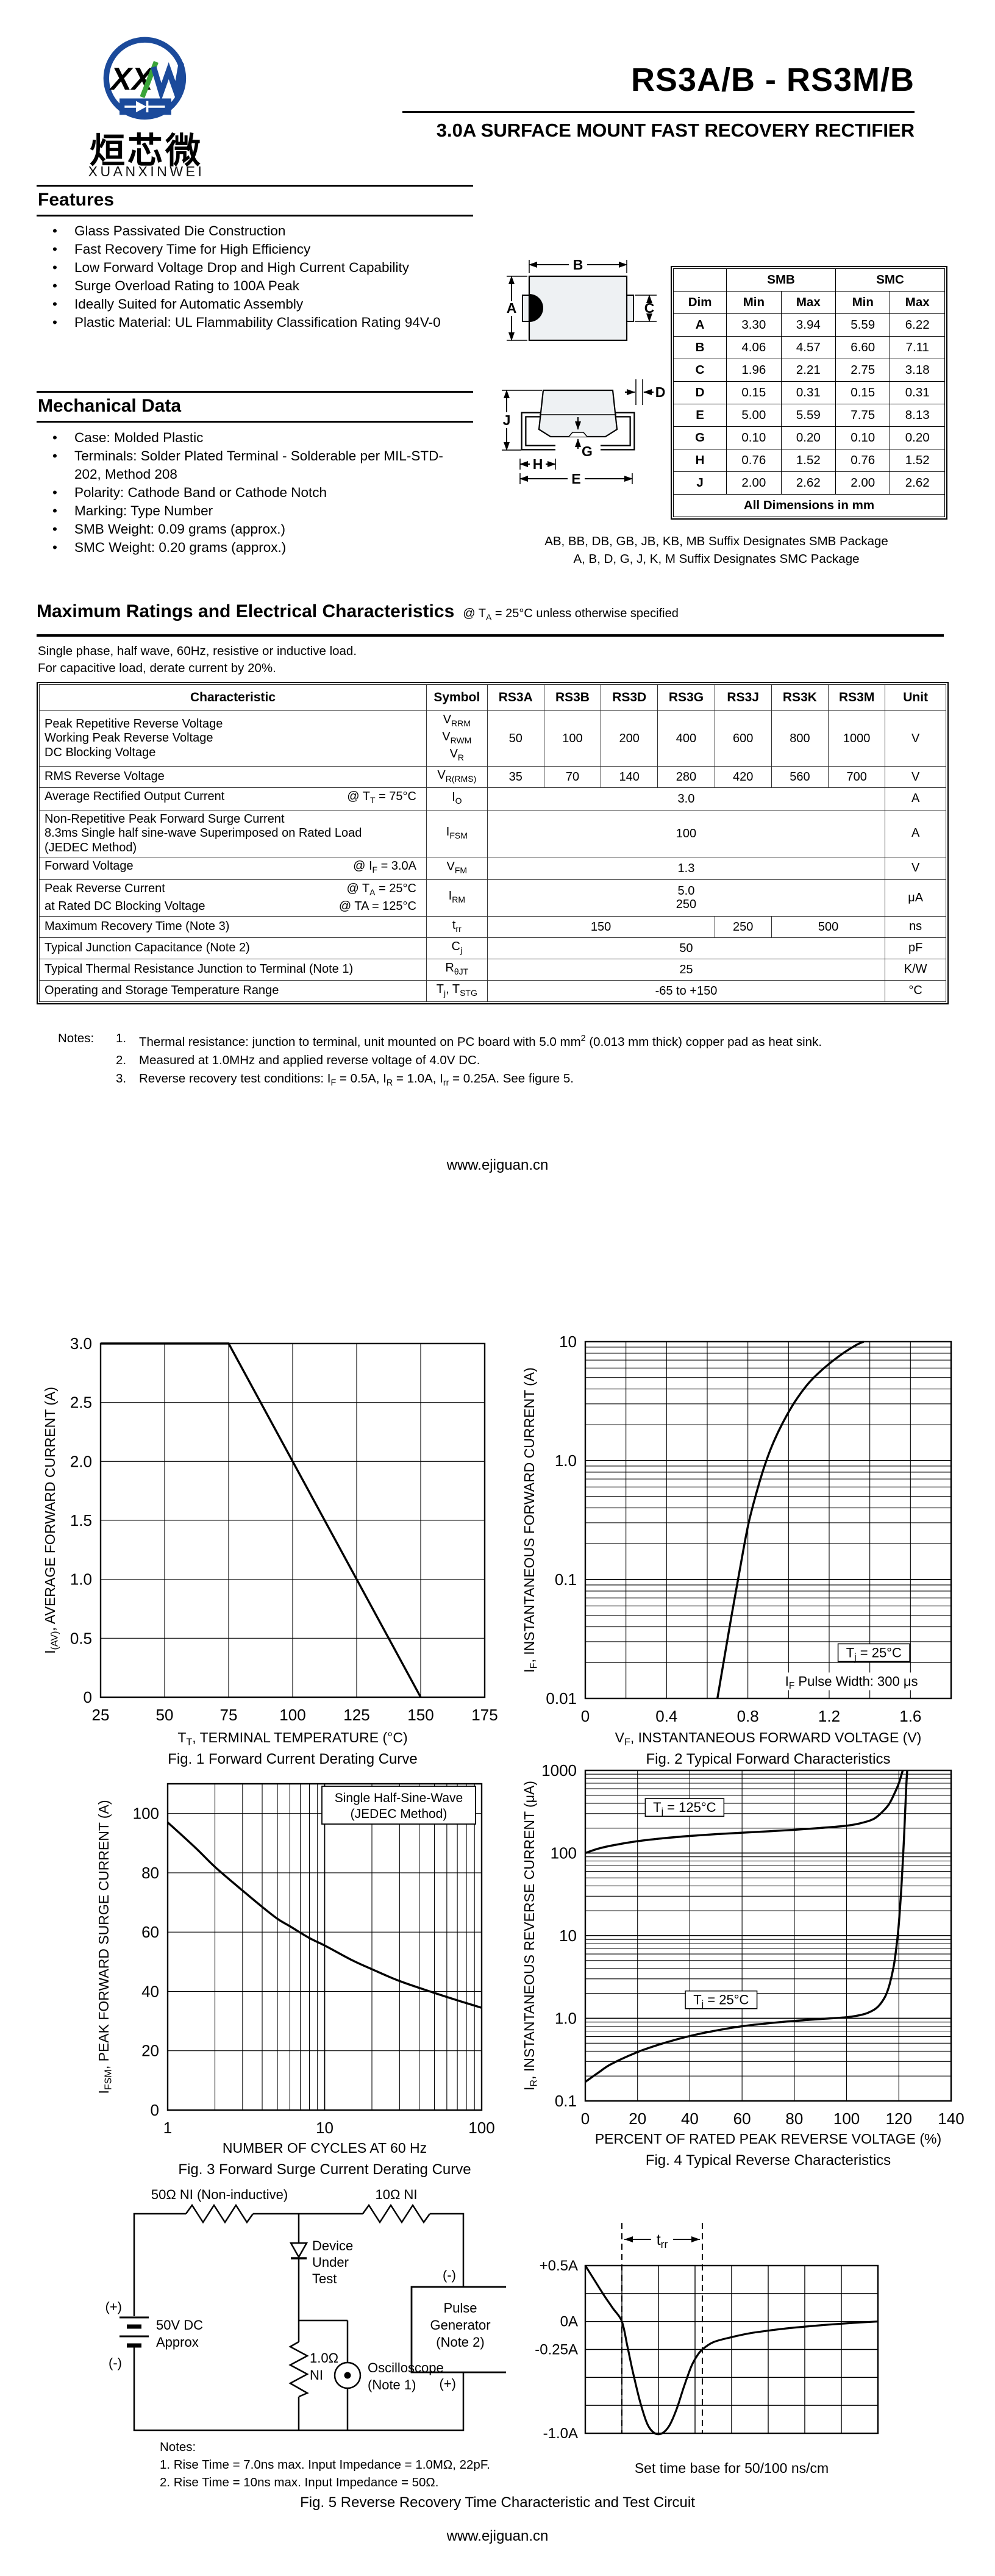 The width and height of the screenshot is (995, 2576). Describe the element at coordinates (808, 325) in the screenshot. I see `table-cell: 3.94` at that location.